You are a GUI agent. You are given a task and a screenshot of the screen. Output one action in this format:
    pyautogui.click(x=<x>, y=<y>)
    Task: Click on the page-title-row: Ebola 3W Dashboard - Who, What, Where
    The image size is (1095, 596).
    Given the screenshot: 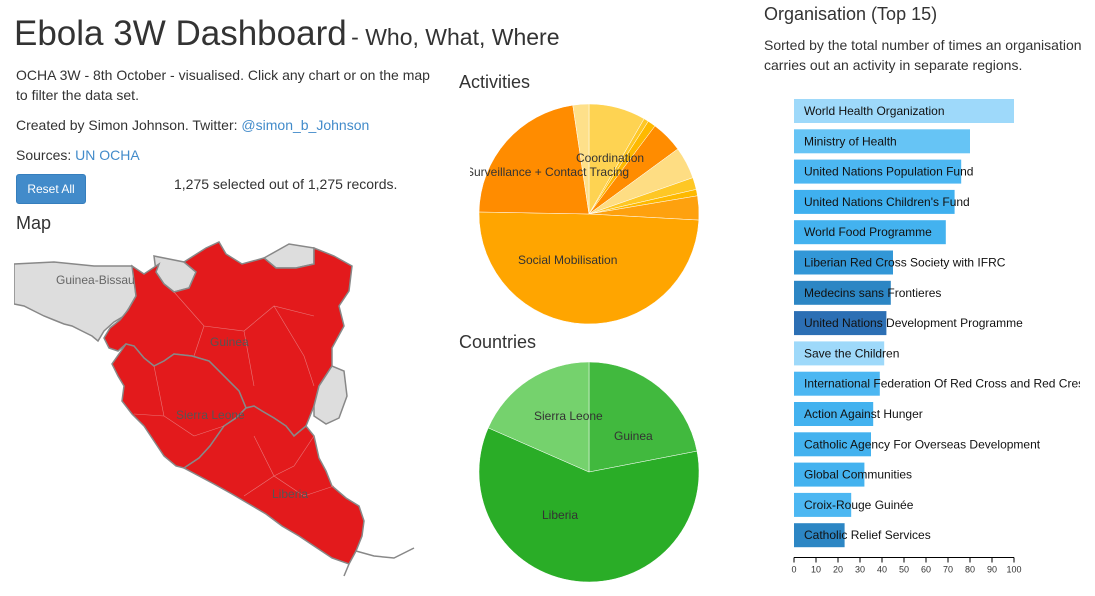 What is the action you would take?
    pyautogui.click(x=286, y=34)
    